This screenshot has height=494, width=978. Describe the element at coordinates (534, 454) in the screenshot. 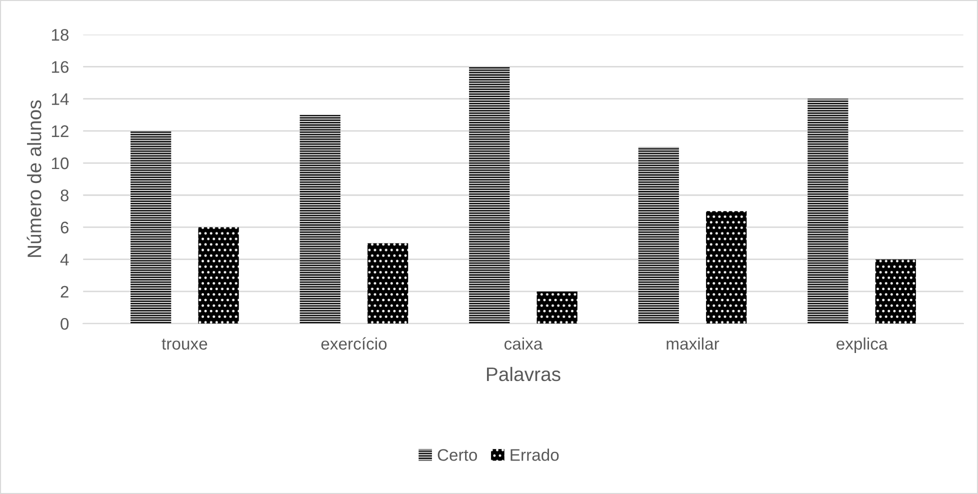

I see `legend-label: Errado` at that location.